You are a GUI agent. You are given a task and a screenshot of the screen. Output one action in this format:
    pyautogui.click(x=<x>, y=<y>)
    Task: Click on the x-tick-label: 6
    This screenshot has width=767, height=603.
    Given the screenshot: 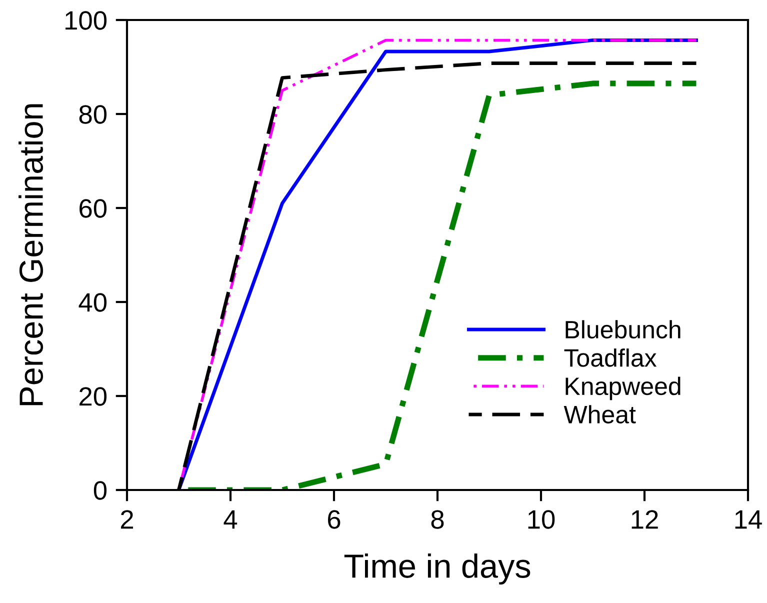 What is the action you would take?
    pyautogui.click(x=334, y=519)
    